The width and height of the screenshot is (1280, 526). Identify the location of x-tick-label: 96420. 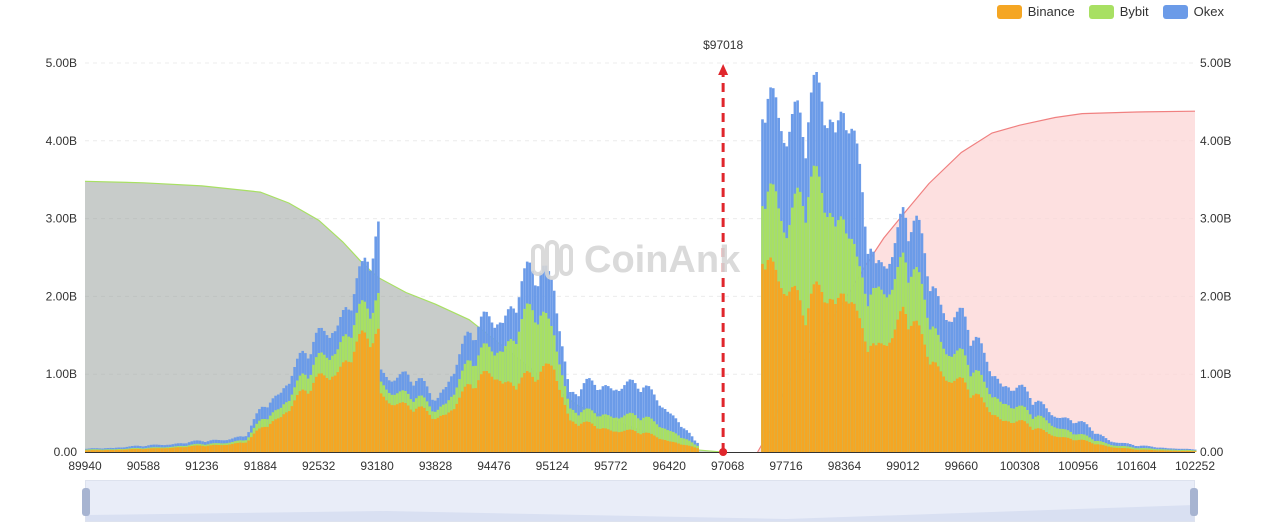
(670, 466).